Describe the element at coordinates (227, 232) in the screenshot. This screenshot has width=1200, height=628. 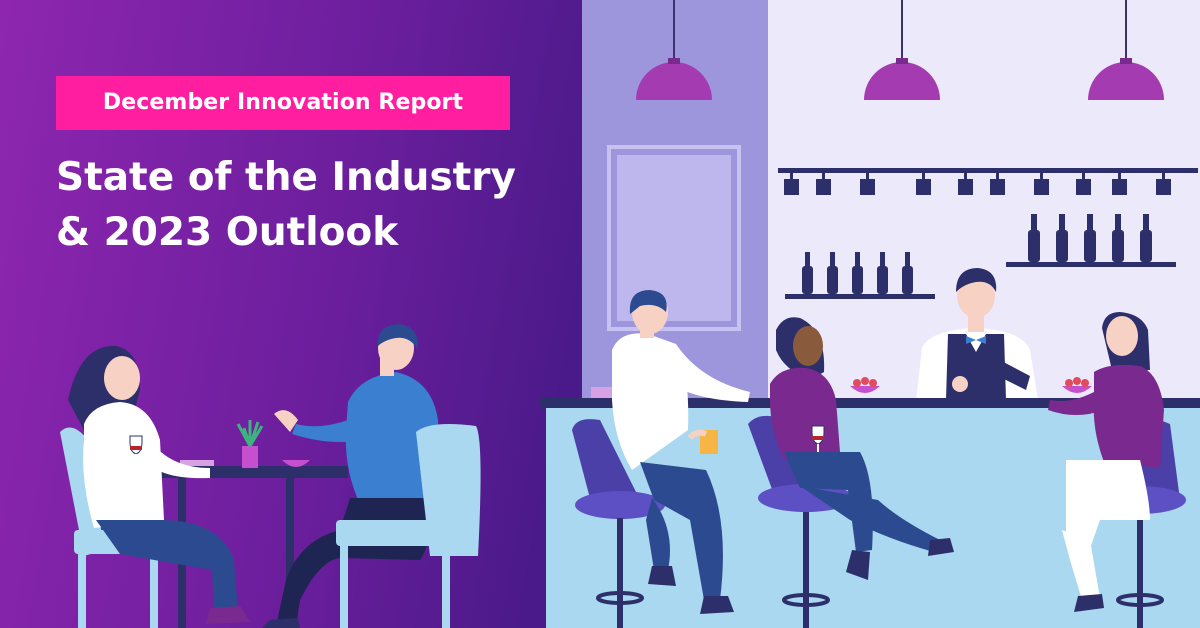
I see `headline-line-2: & 2023 Outlook` at that location.